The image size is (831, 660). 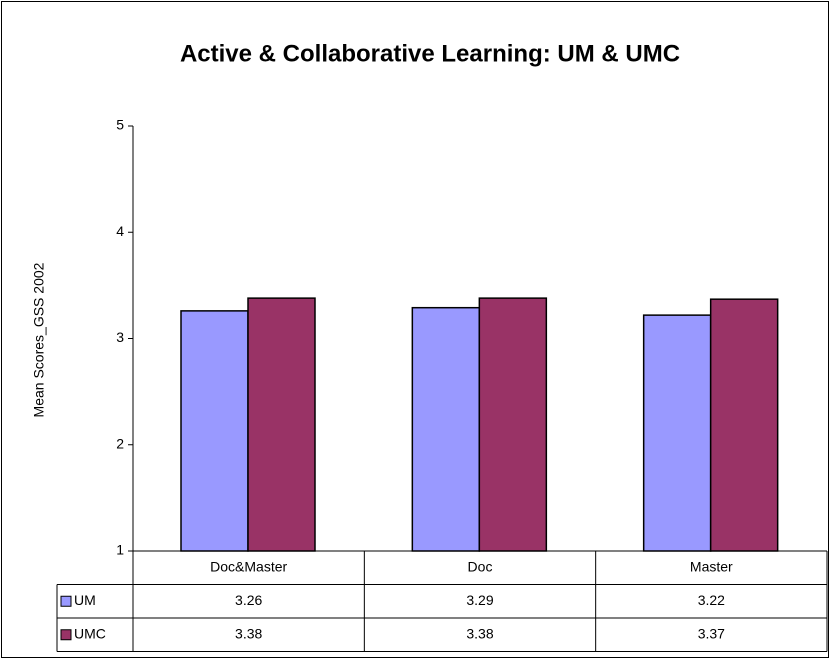 I want to click on table-value: 3.37, so click(x=711, y=633).